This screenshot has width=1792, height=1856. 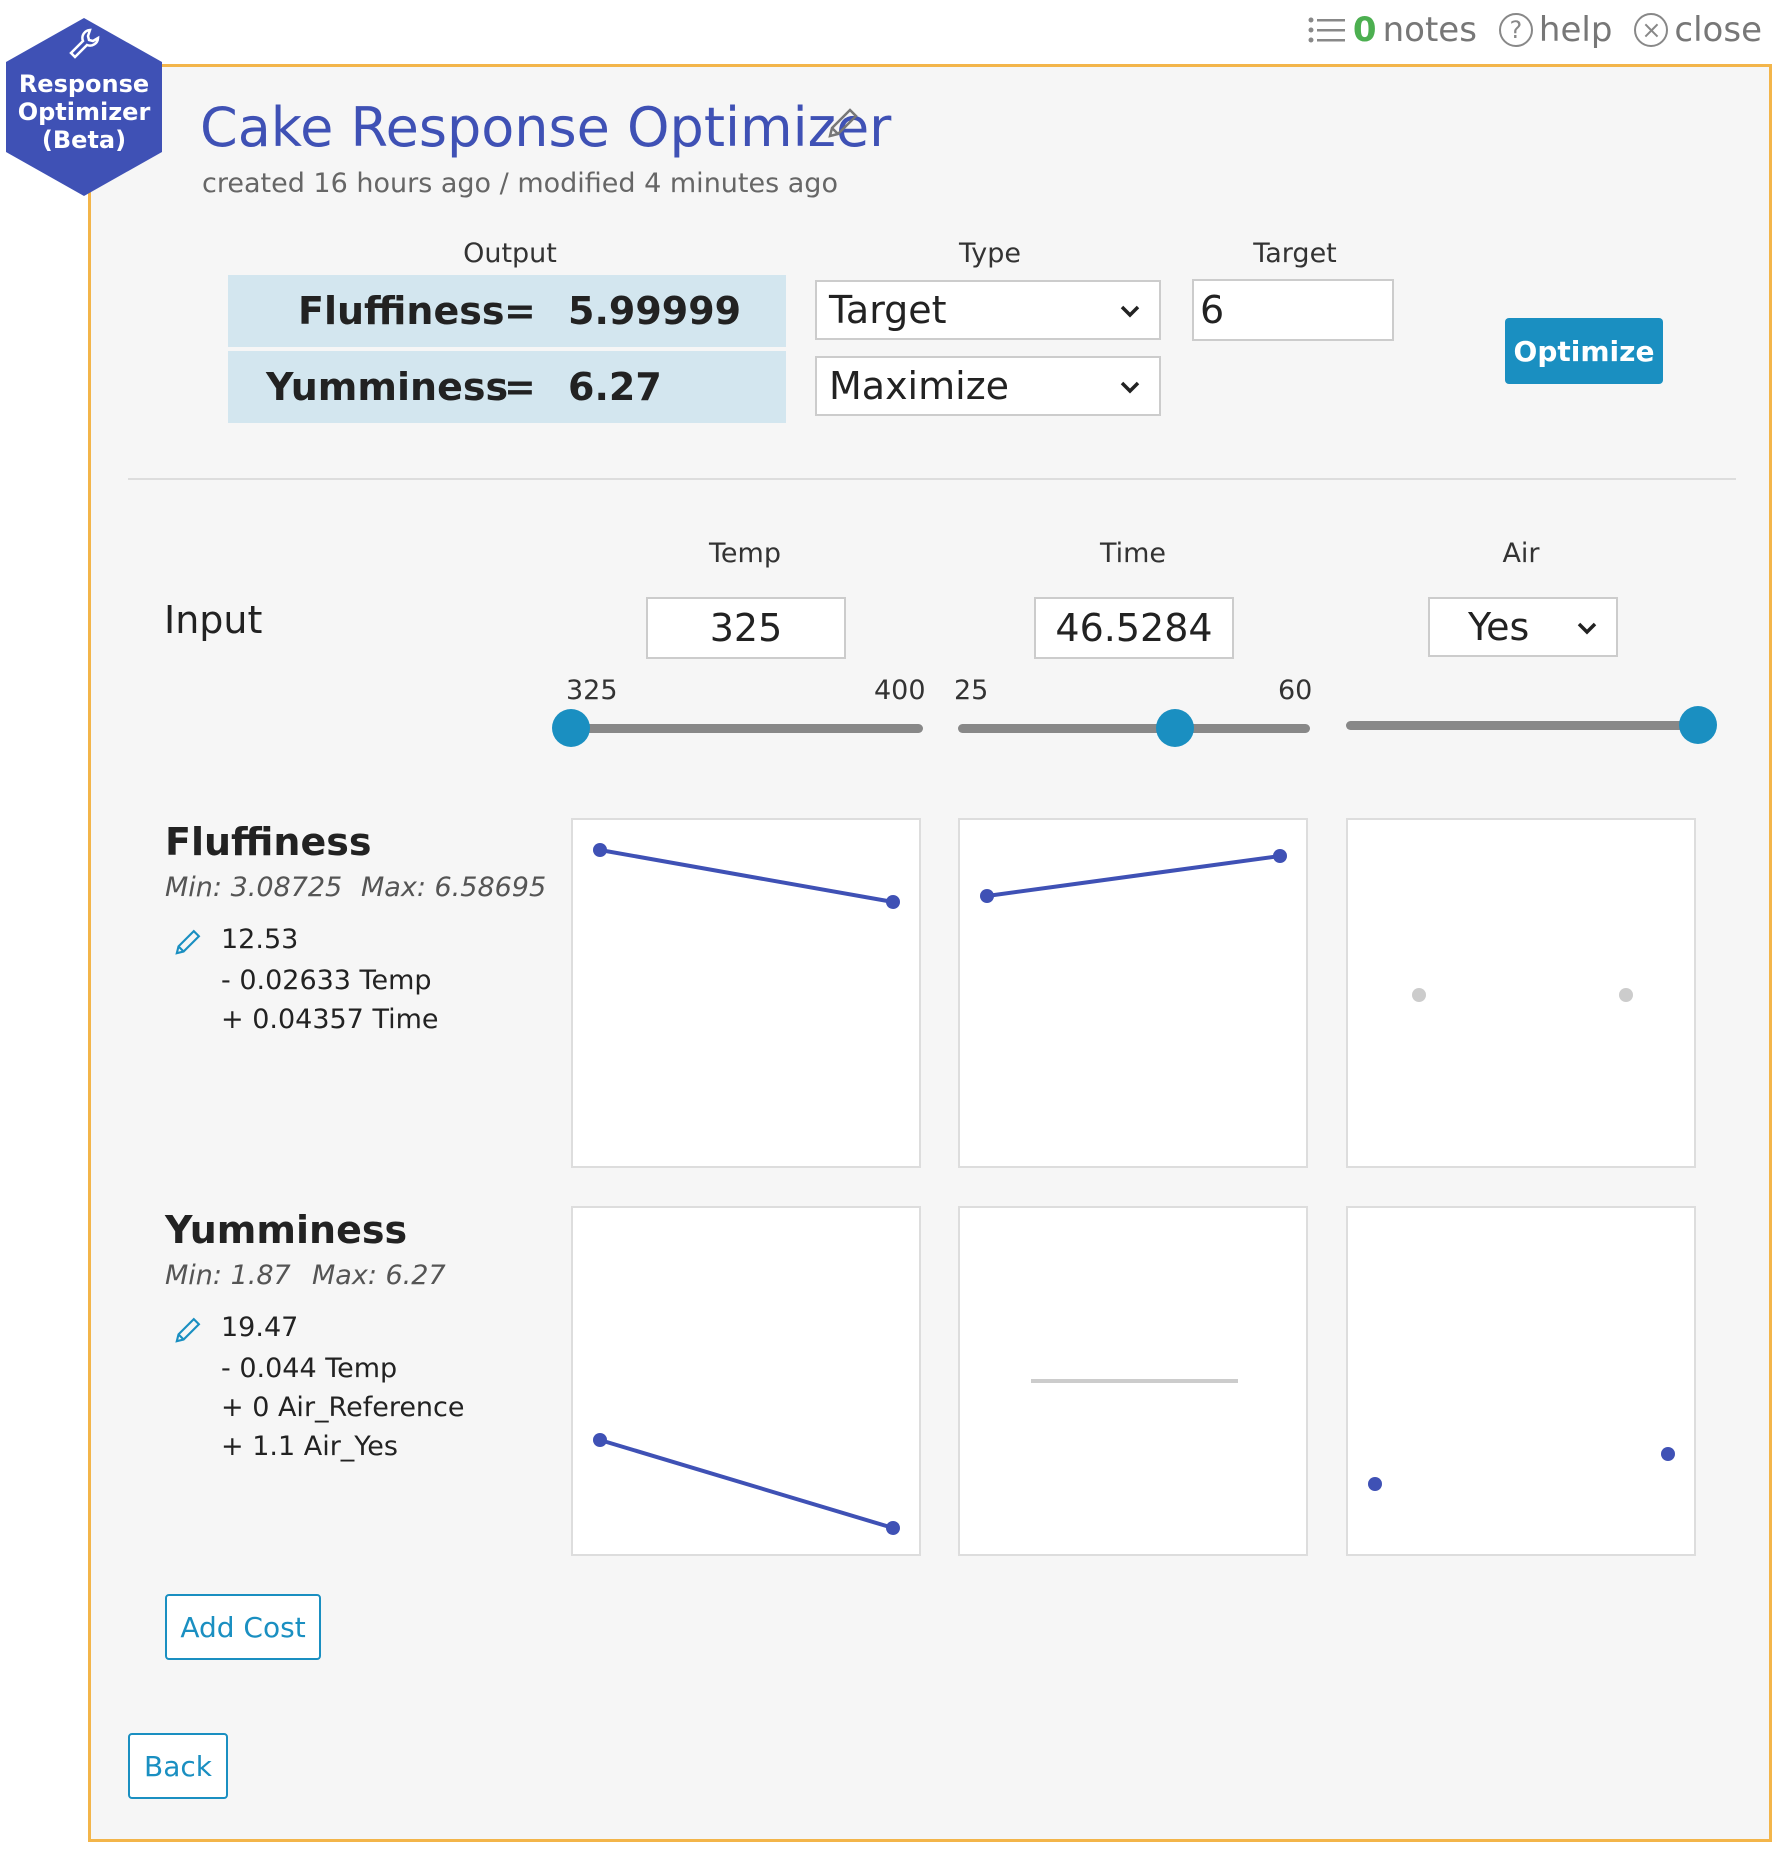 I want to click on air-select: Yes, so click(x=1523, y=627).